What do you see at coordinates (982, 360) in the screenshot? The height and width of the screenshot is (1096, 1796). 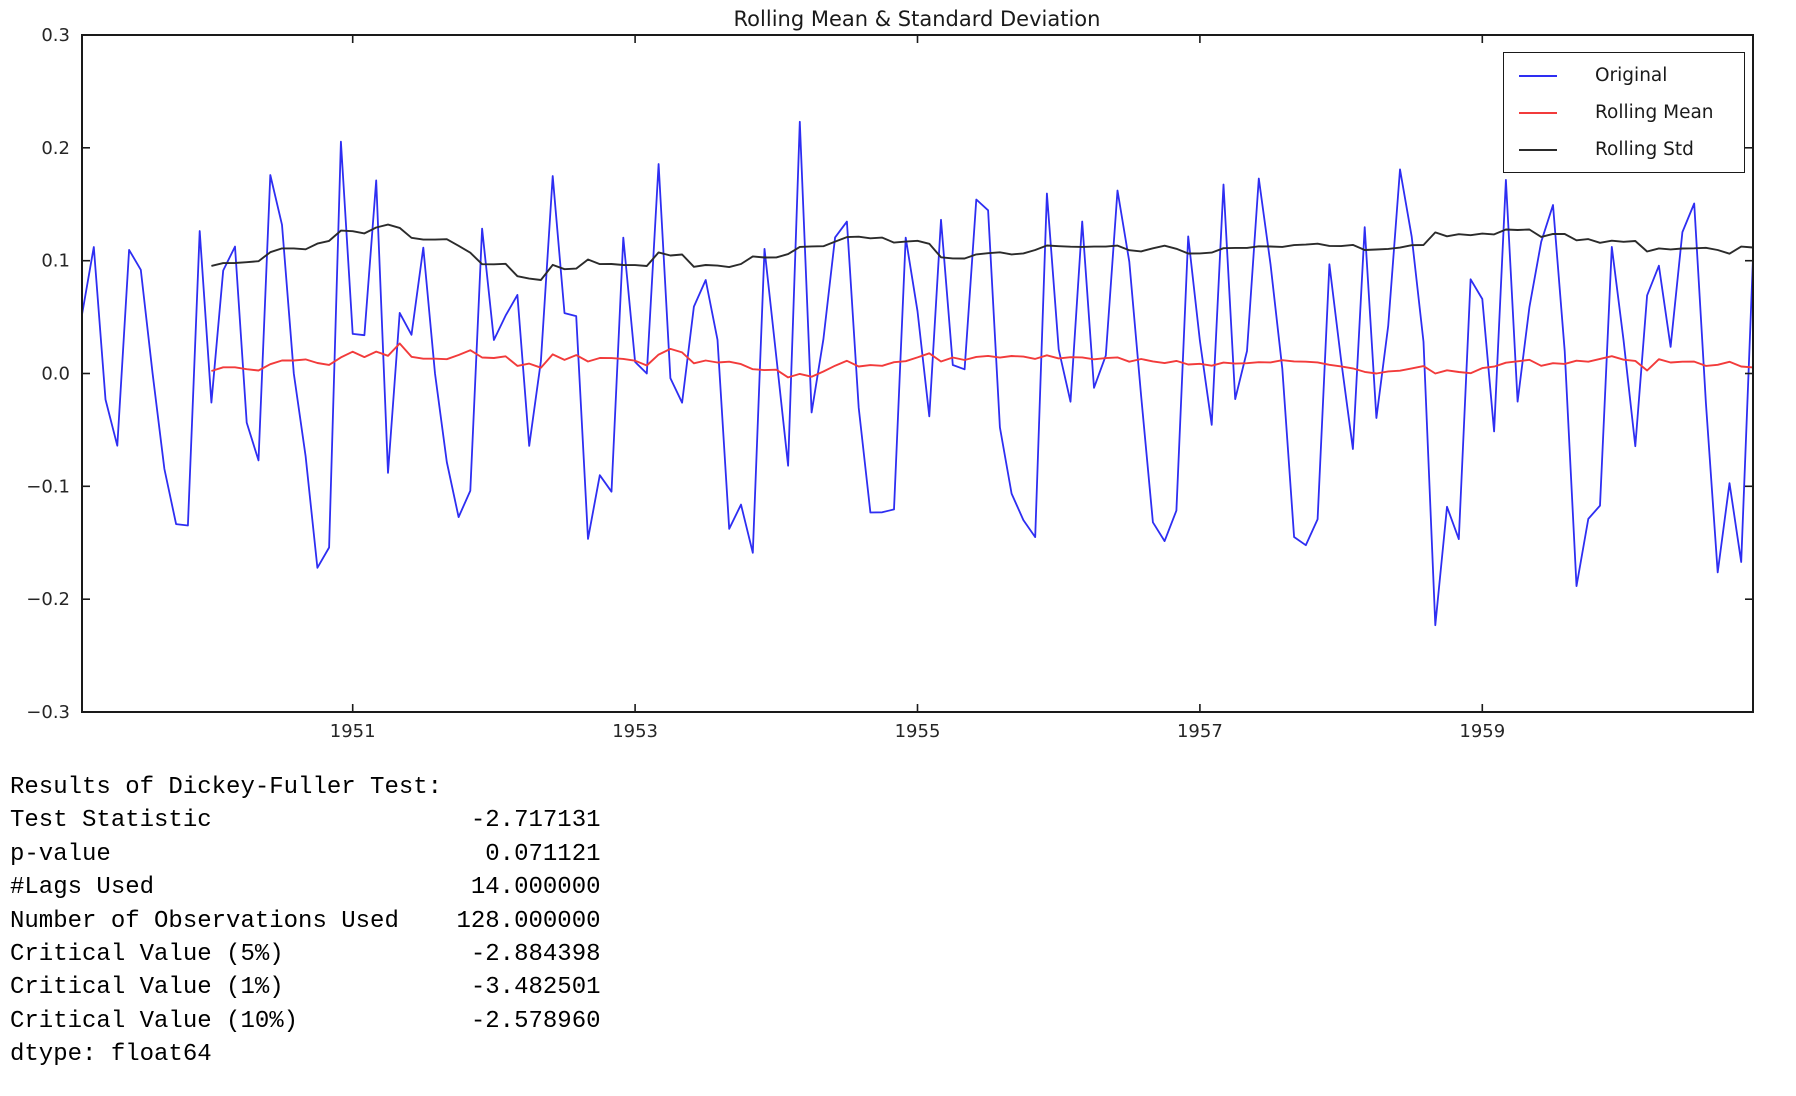 I see `rolling-mean-line` at bounding box center [982, 360].